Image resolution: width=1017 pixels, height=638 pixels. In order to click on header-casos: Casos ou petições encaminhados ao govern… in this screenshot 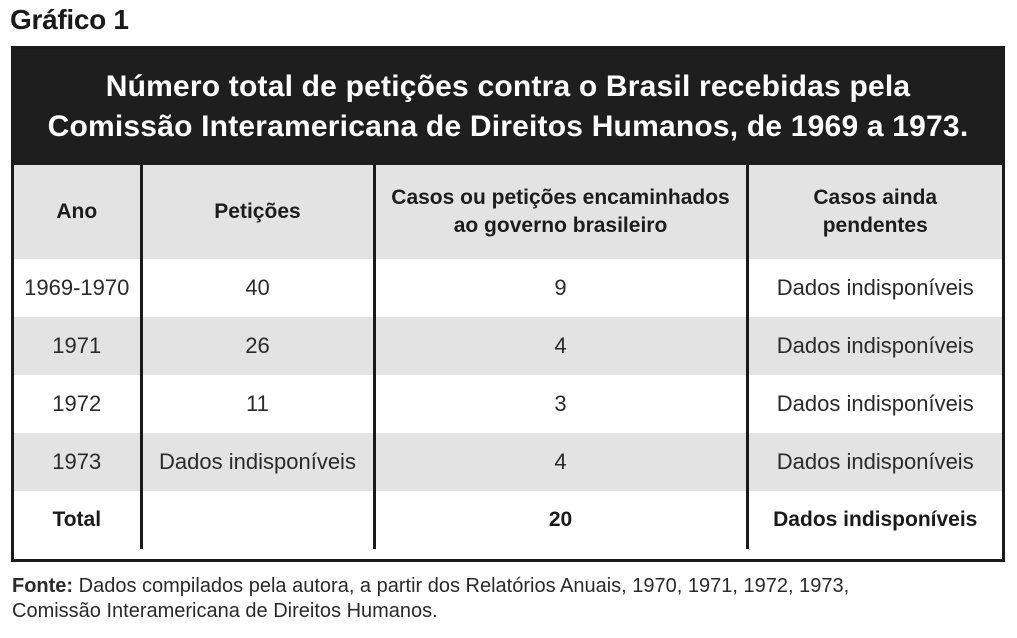, I will do `click(561, 212)`.